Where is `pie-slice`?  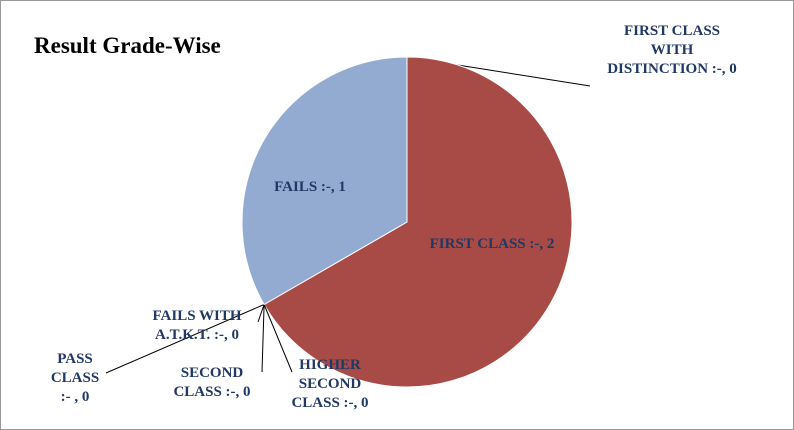
pie-slice is located at coordinates (324, 181).